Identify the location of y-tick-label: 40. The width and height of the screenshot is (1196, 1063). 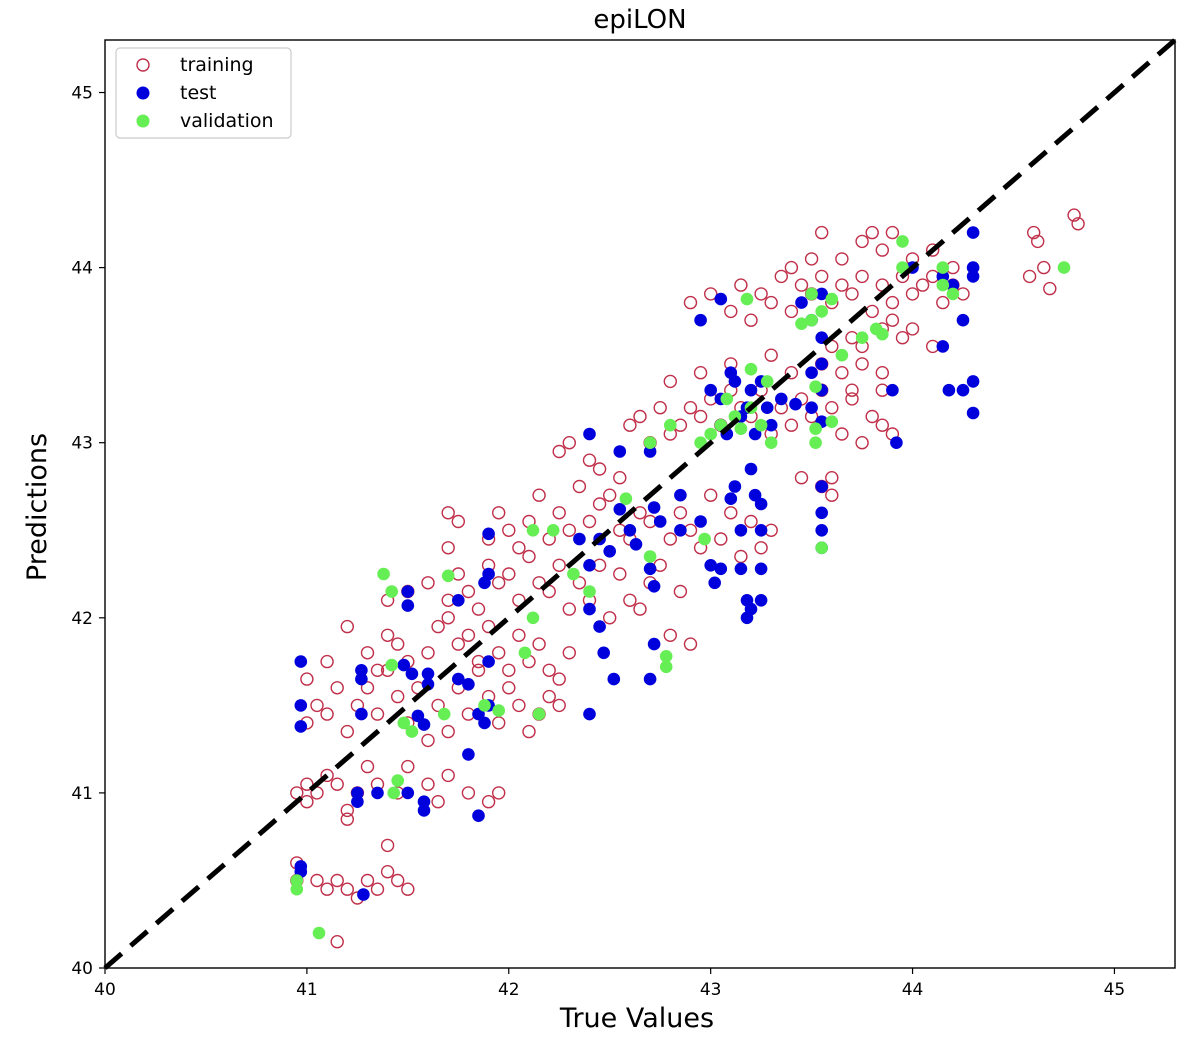
(82, 969).